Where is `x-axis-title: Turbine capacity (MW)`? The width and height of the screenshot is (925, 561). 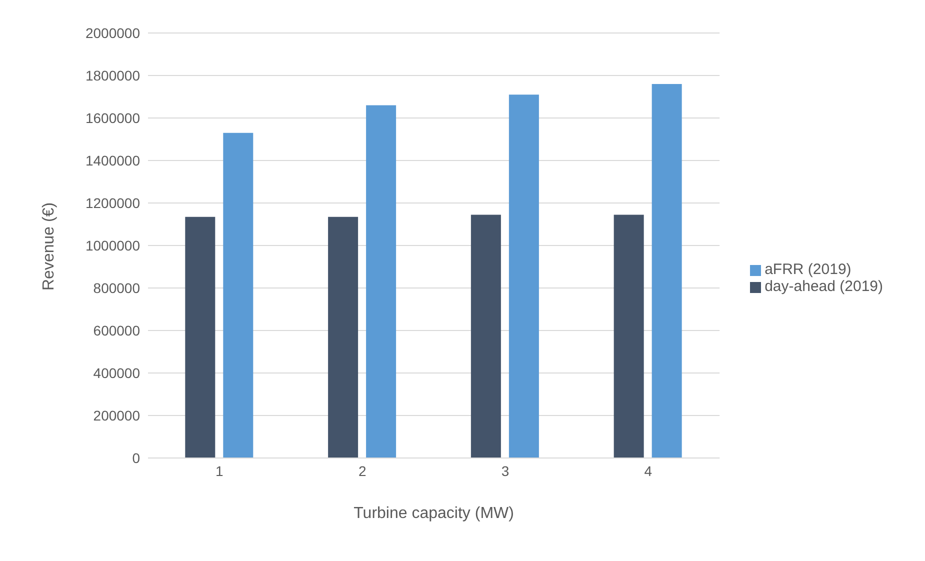
x-axis-title: Turbine capacity (MW) is located at coordinates (434, 513).